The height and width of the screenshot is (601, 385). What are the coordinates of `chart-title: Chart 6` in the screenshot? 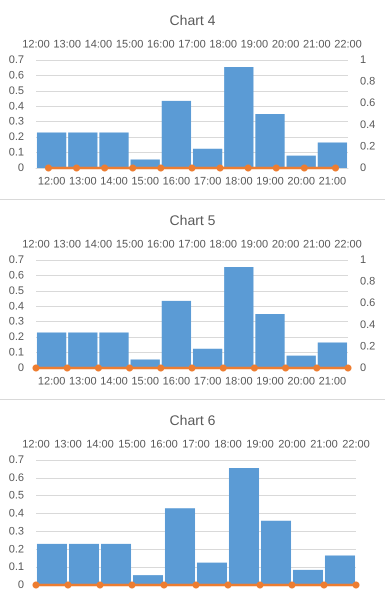 It's located at (193, 420).